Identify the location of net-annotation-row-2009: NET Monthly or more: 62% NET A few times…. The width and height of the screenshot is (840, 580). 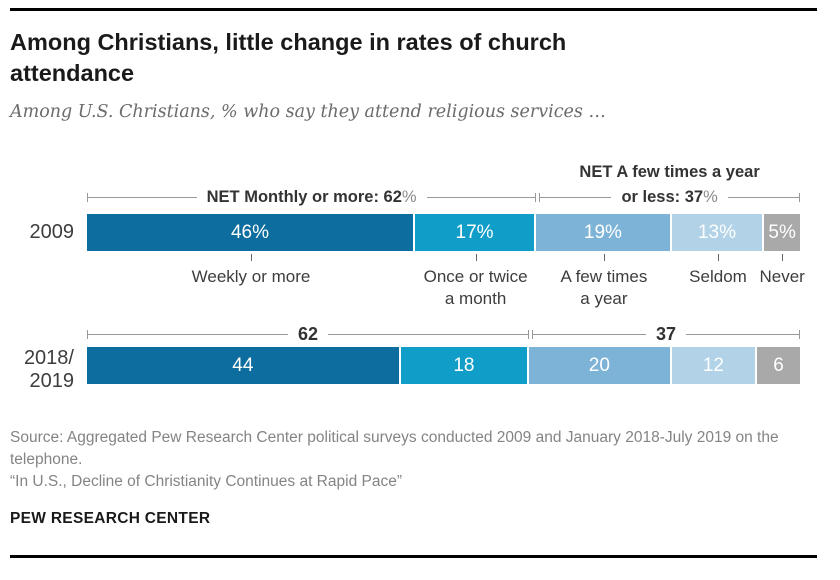
(413, 177).